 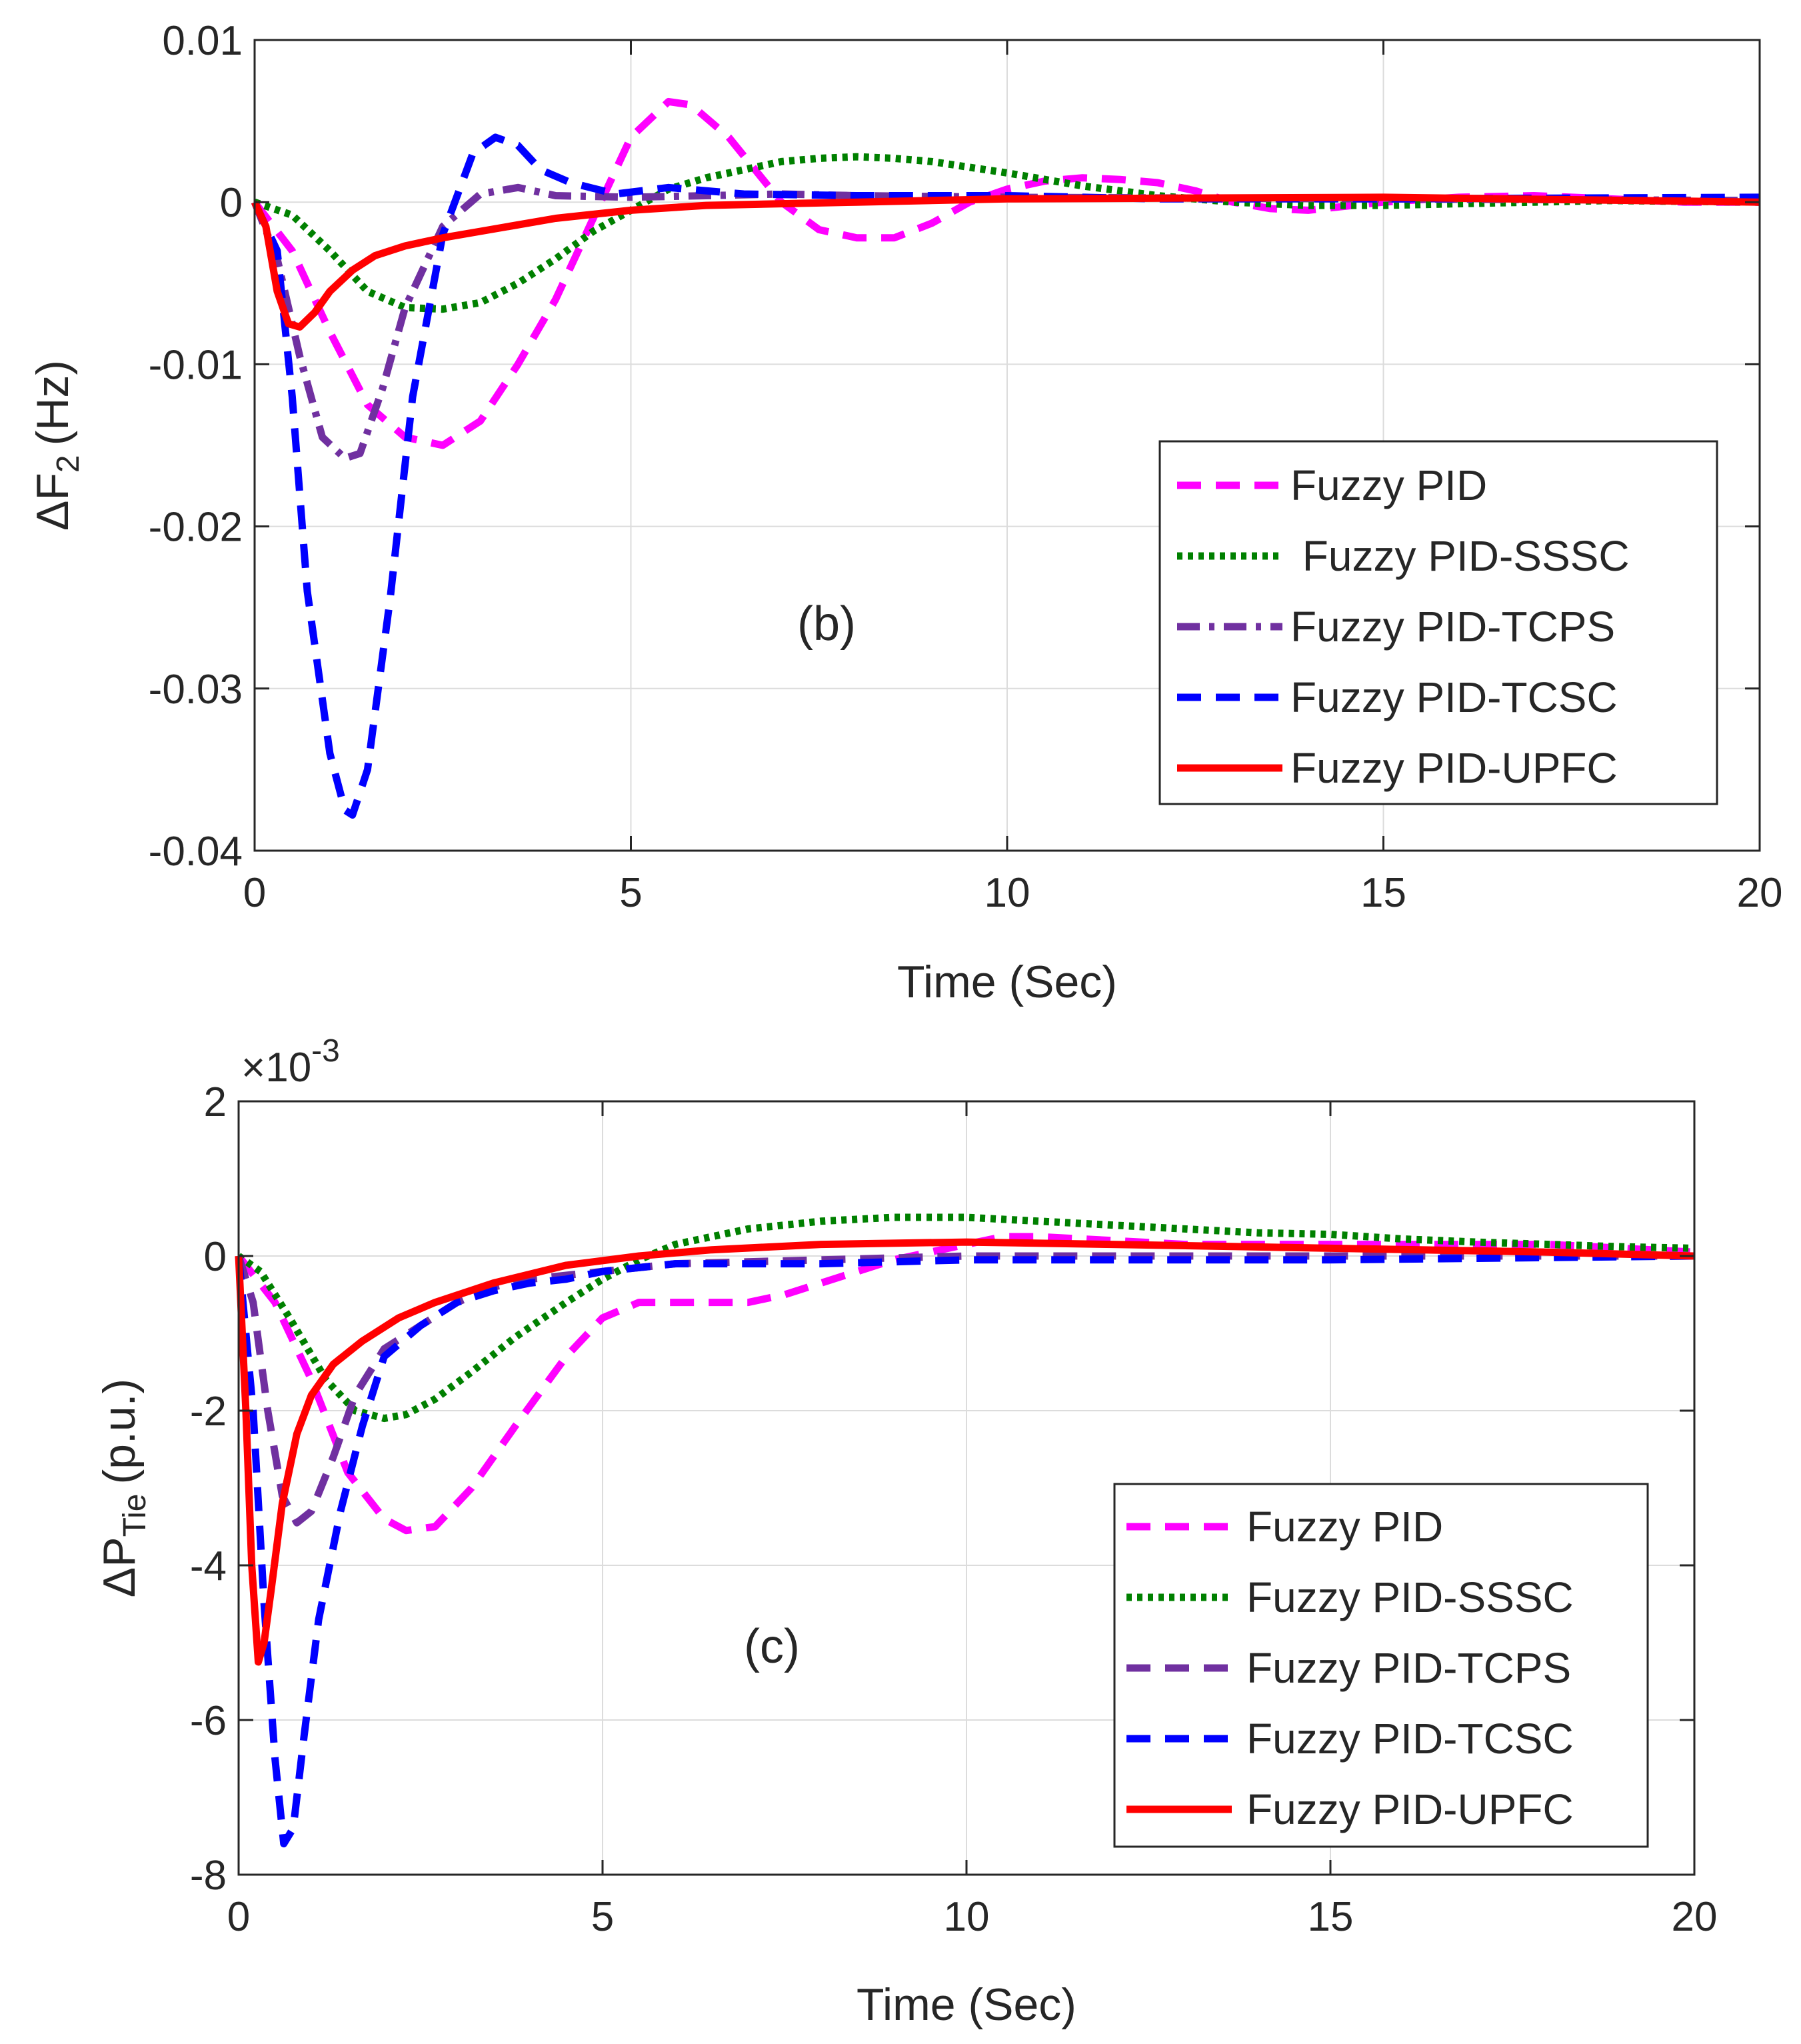 I want to click on chart-c-ylabel-unit: (p.u.), so click(x=120, y=1432).